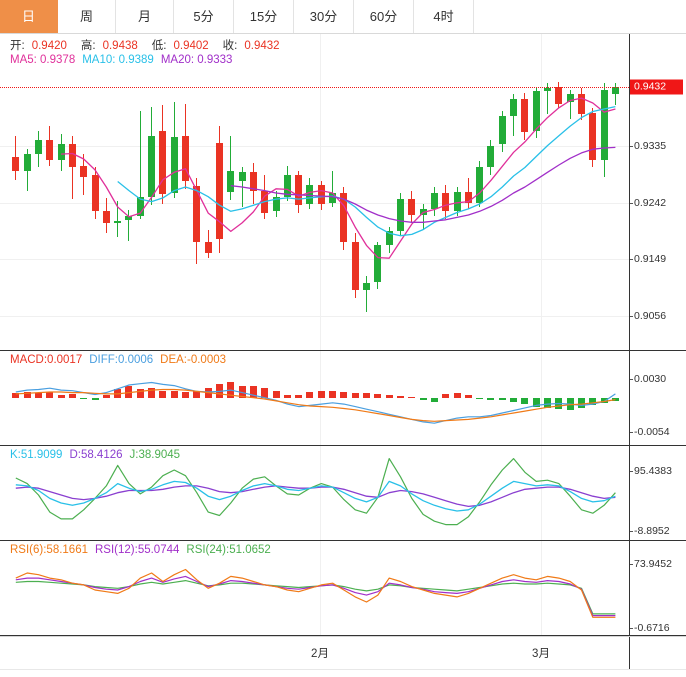 The image size is (686, 677). I want to click on rsi-plot-area, so click(314, 588).